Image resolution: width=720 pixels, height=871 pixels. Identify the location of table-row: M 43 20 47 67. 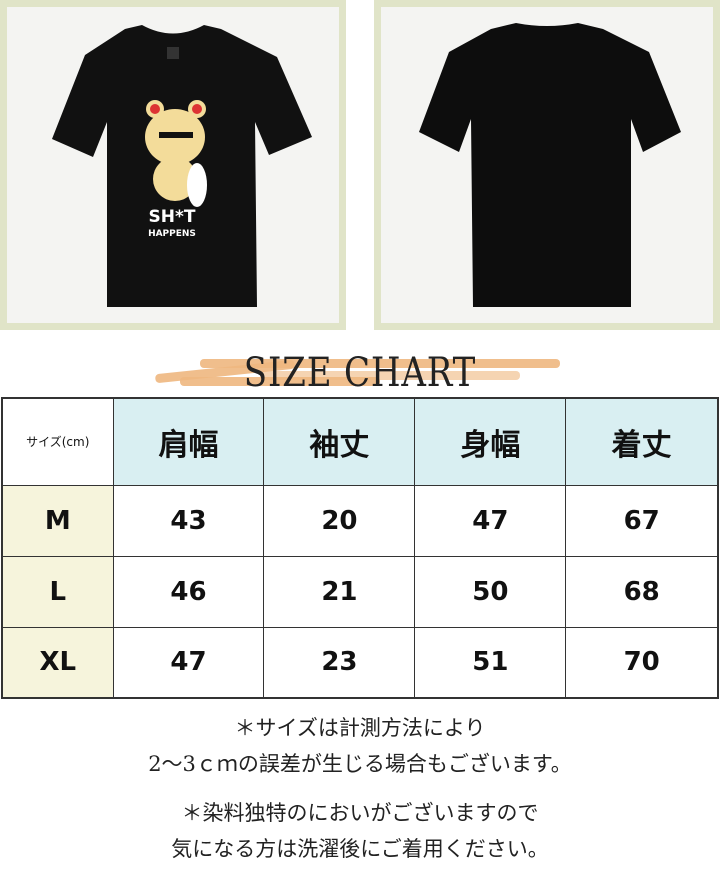
(360, 520).